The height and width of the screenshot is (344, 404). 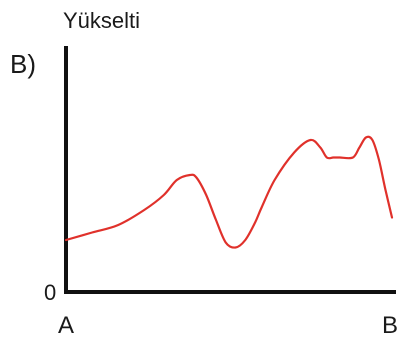 What do you see at coordinates (101, 20) in the screenshot?
I see `y-axis-label: Yükselti` at bounding box center [101, 20].